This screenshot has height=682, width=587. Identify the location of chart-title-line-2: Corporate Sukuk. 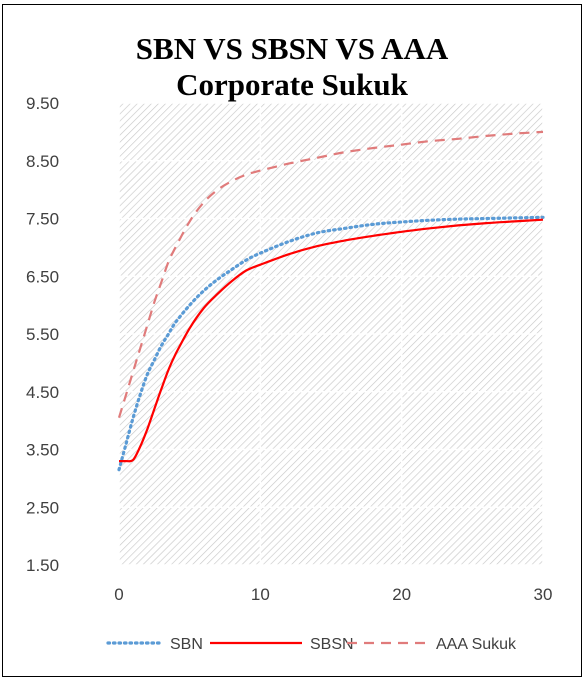
(292, 84).